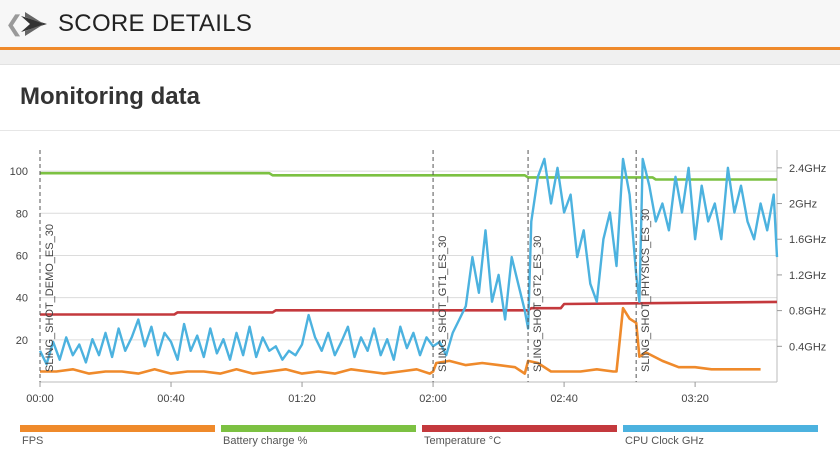 The width and height of the screenshot is (840, 455). What do you see at coordinates (110, 96) in the screenshot?
I see `card-title: Monitoring data` at bounding box center [110, 96].